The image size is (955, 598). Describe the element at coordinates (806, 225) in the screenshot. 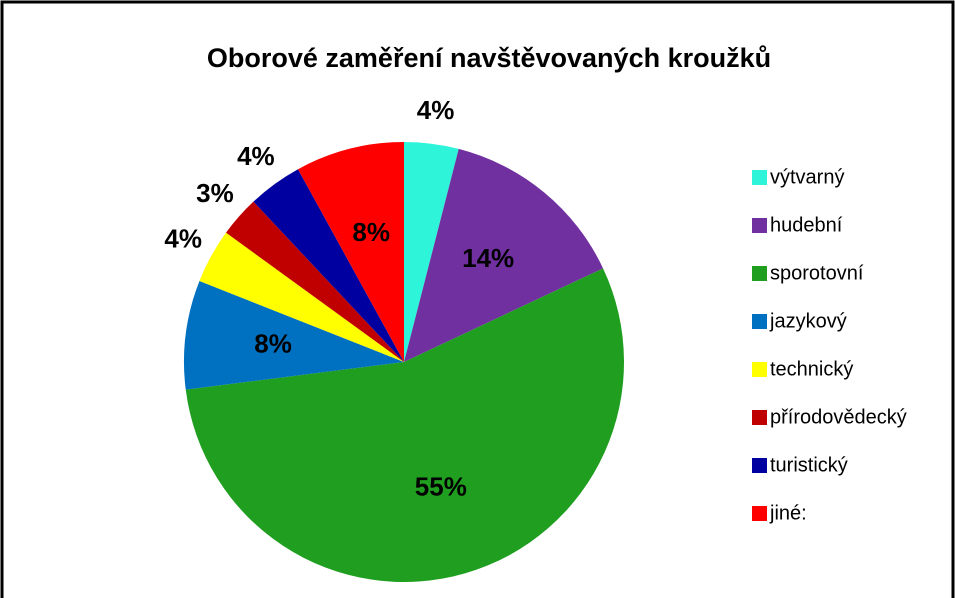

I see `legend-label: hudební` at that location.